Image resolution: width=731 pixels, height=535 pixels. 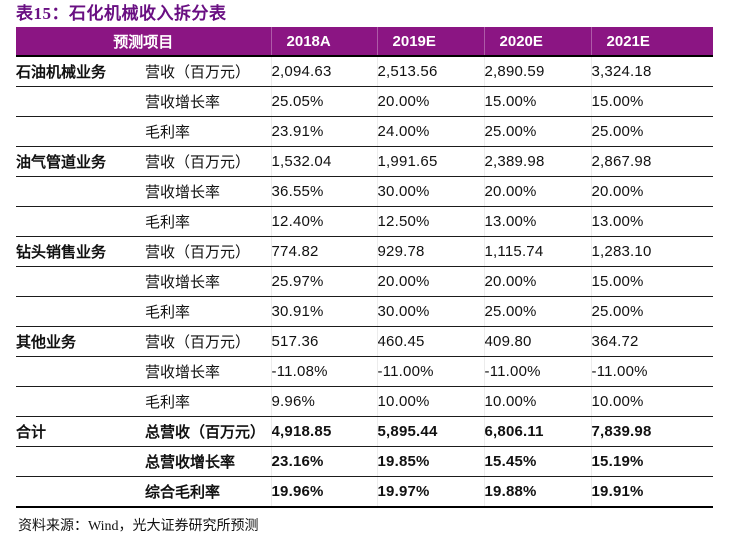 I want to click on business-name-cell: 石油机械业务, so click(x=80, y=71).